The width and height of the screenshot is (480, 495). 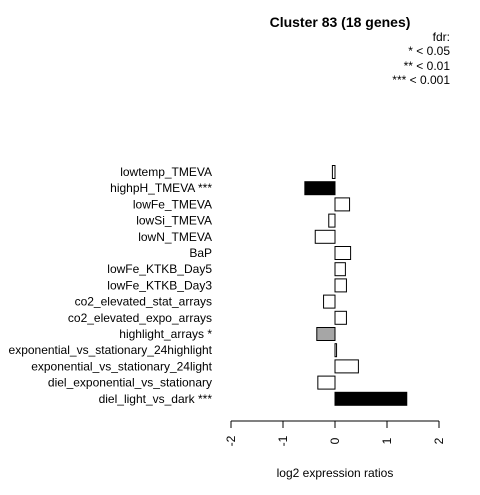 I want to click on x-tick-label: 2, so click(x=439, y=440).